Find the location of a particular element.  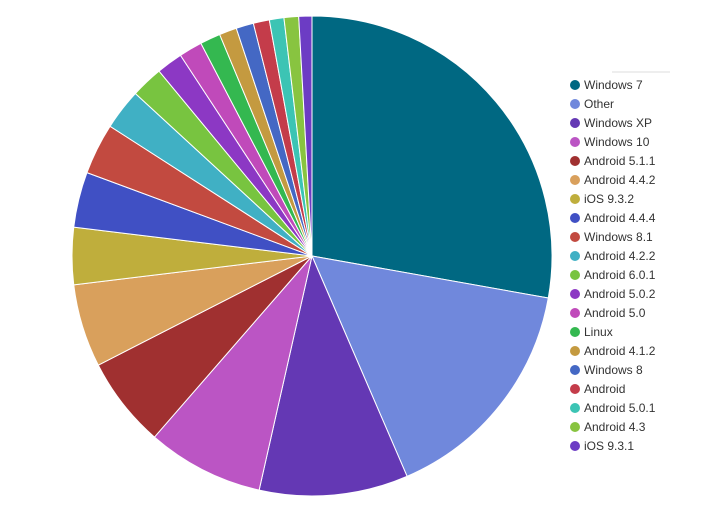

legend-item: Windows XP is located at coordinates (612, 122).